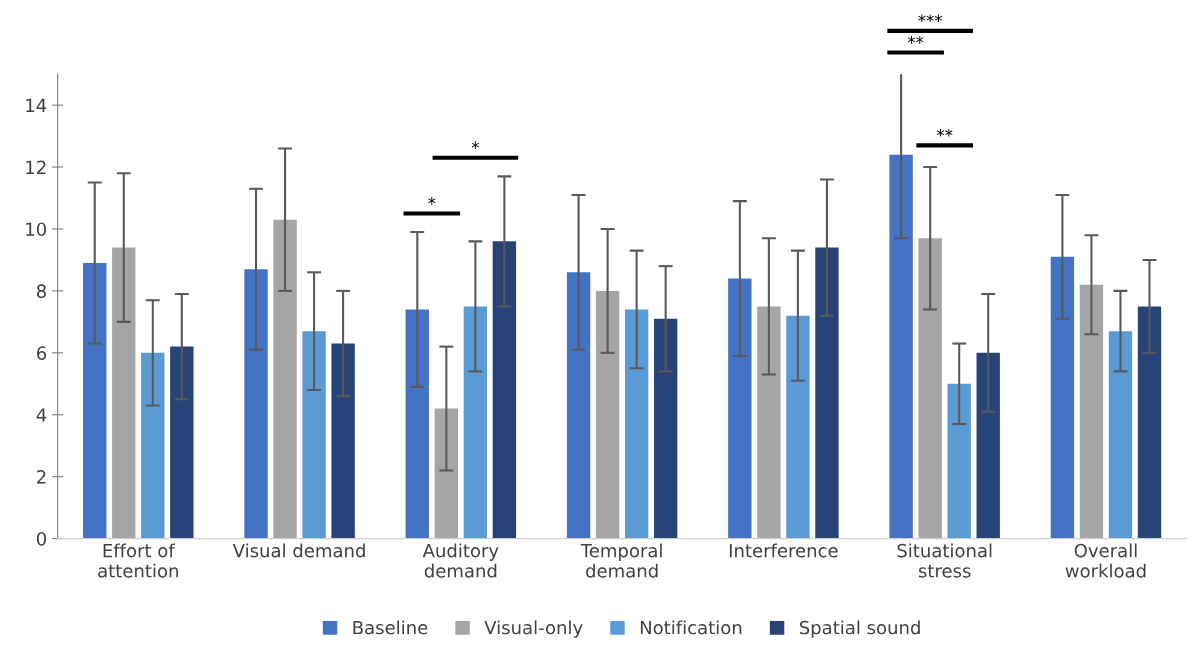  I want to click on x-tick-label: Visual demand, so click(298, 550).